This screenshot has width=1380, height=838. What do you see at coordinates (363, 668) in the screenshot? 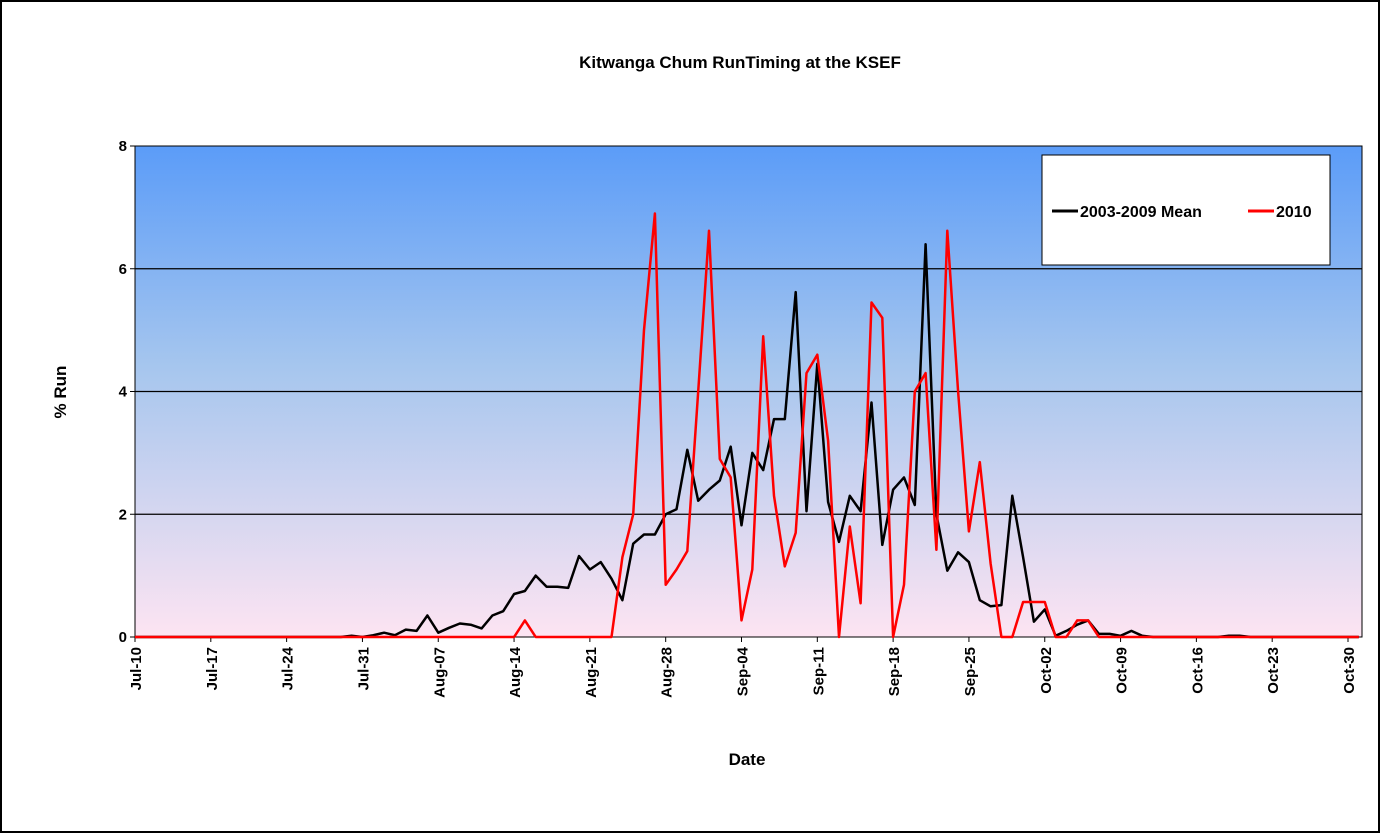
I see `x-tick-label: Jul-31` at bounding box center [363, 668].